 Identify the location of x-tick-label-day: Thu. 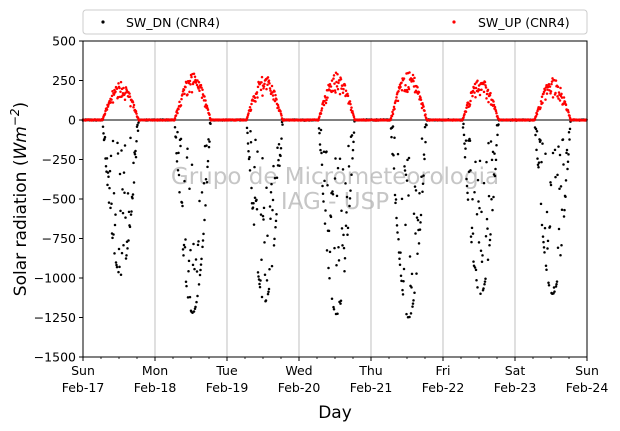
(370, 370).